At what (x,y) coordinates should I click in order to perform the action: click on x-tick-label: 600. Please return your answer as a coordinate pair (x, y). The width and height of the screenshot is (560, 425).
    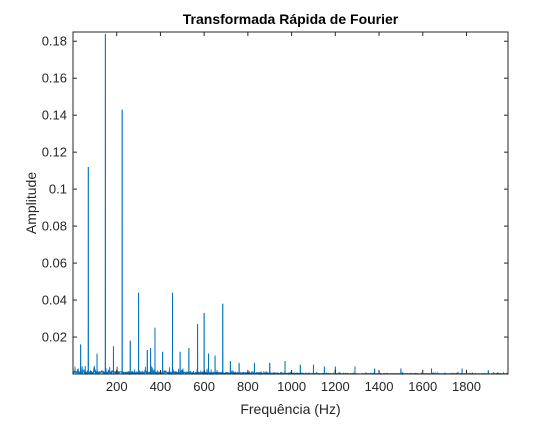
    Looking at the image, I should click on (204, 386).